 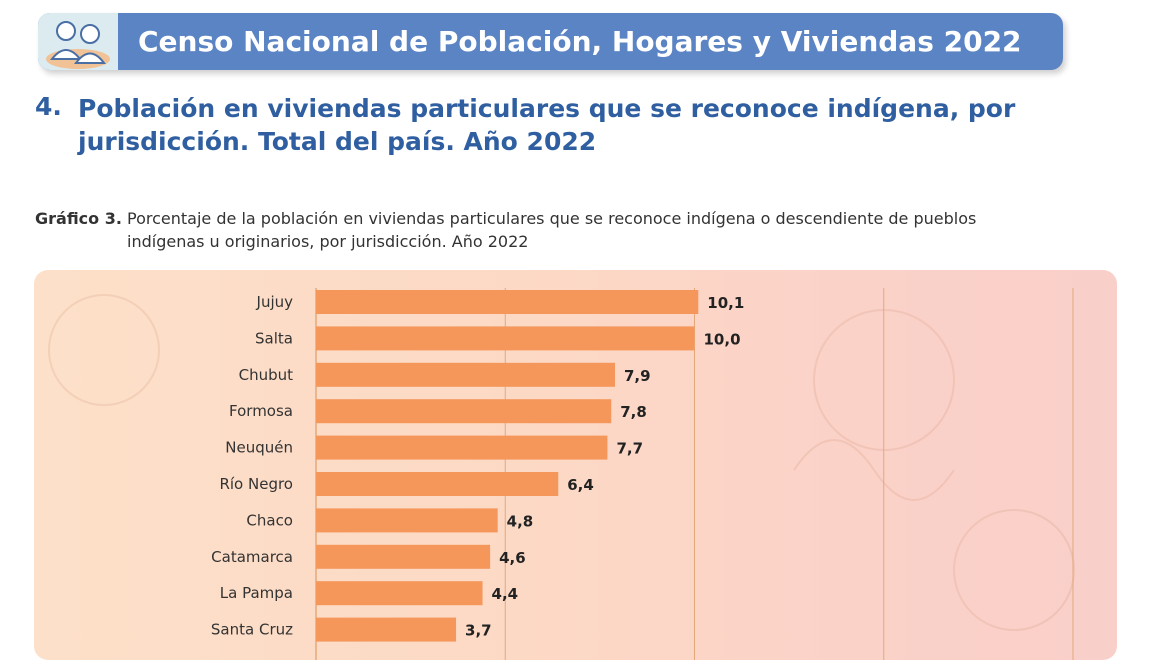 What do you see at coordinates (505, 594) in the screenshot?
I see `value-label: 4,4` at bounding box center [505, 594].